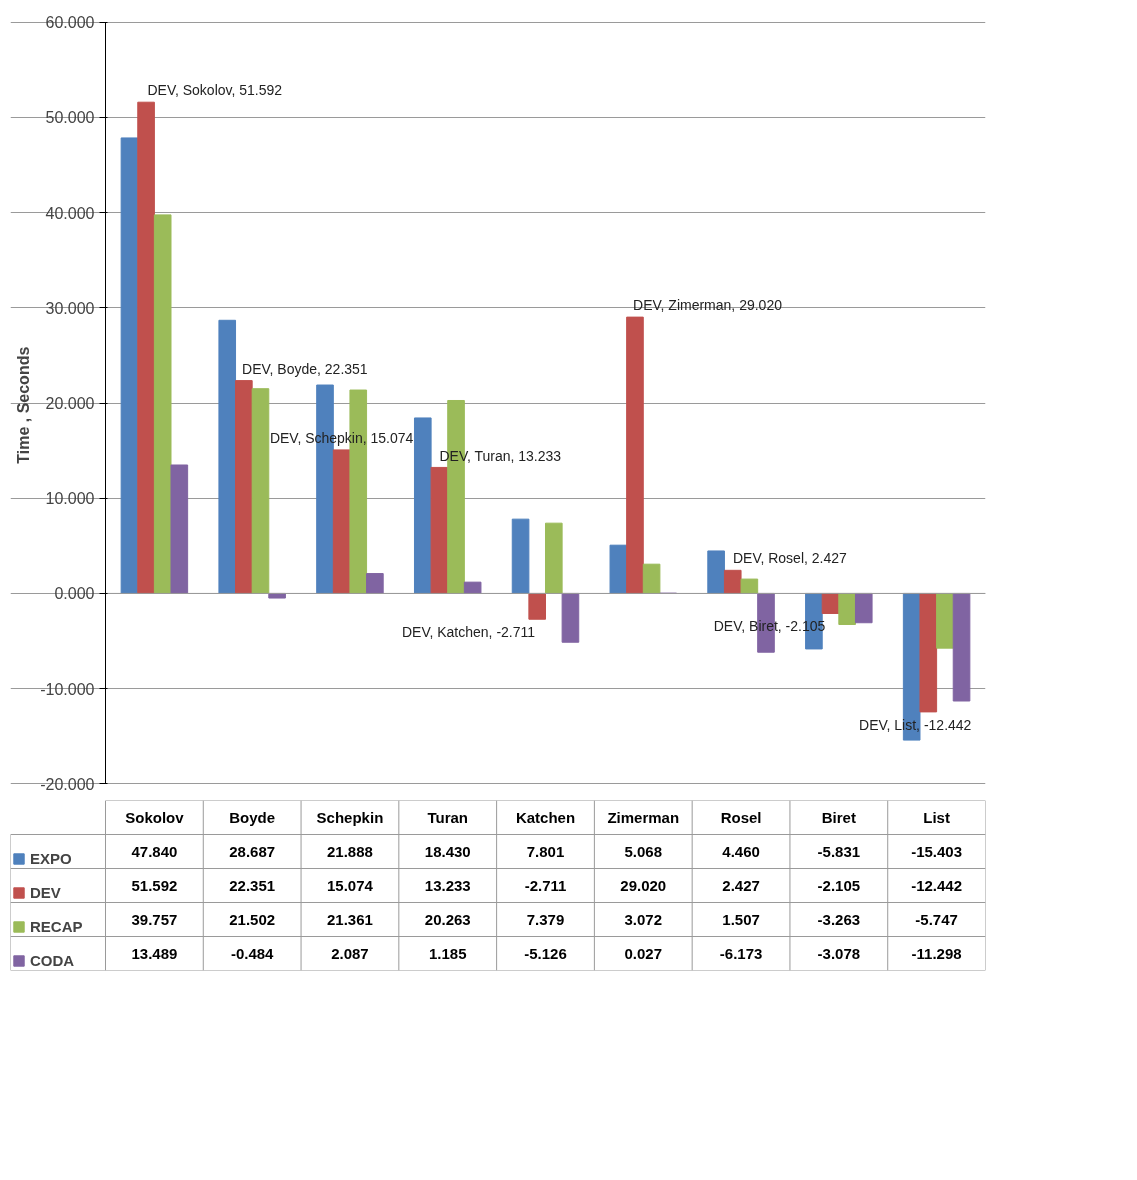 The width and height of the screenshot is (1137, 1180). Describe the element at coordinates (67, 784) in the screenshot. I see `y-tick-label: -20.000` at that location.